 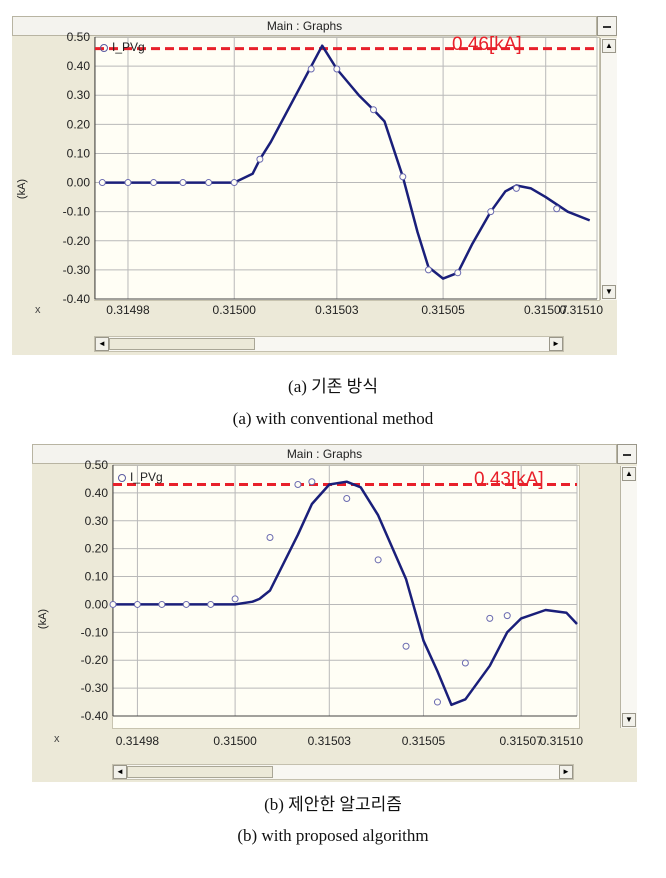 What do you see at coordinates (329, 344) in the screenshot?
I see `horizontal-scrollbar-a: ◄ ►` at bounding box center [329, 344].